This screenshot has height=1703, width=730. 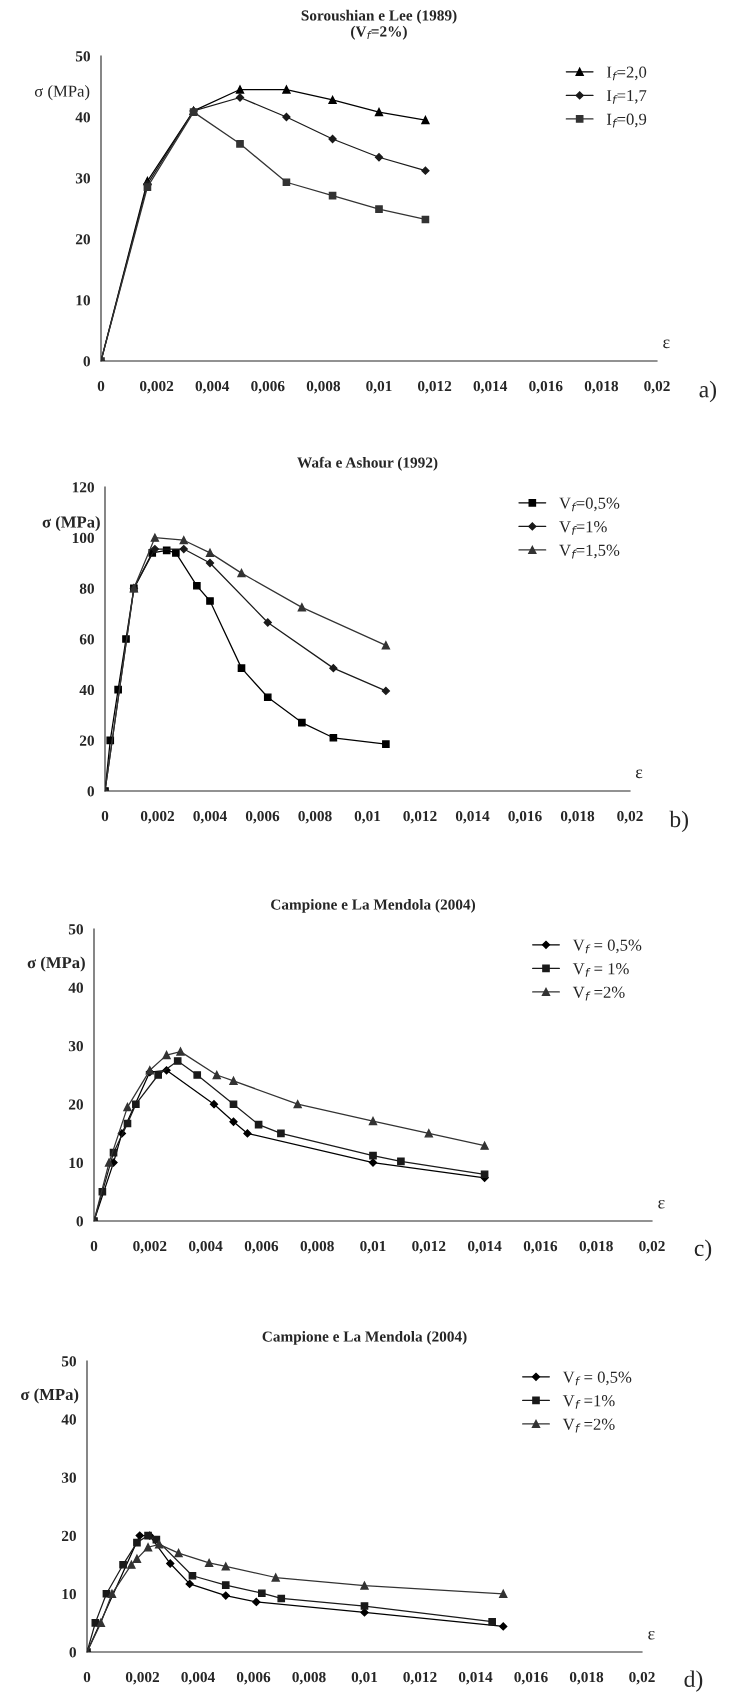 What do you see at coordinates (626, 120) in the screenshot?
I see `legend-label: I$_{f}$=0,9` at bounding box center [626, 120].